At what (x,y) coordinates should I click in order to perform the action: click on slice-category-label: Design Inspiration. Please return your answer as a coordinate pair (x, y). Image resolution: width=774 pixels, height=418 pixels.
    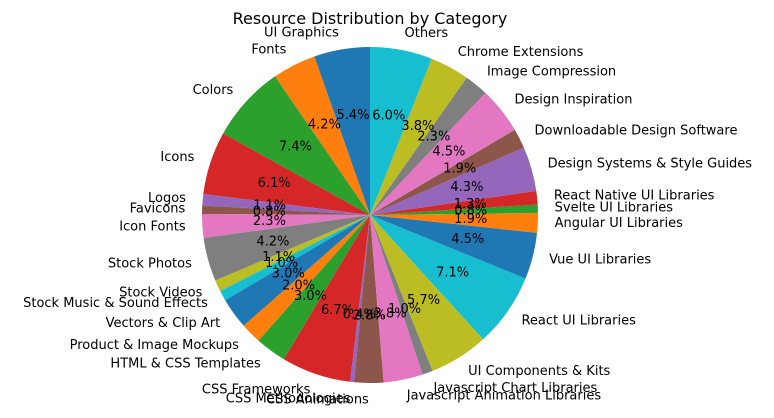
    Looking at the image, I should click on (574, 99).